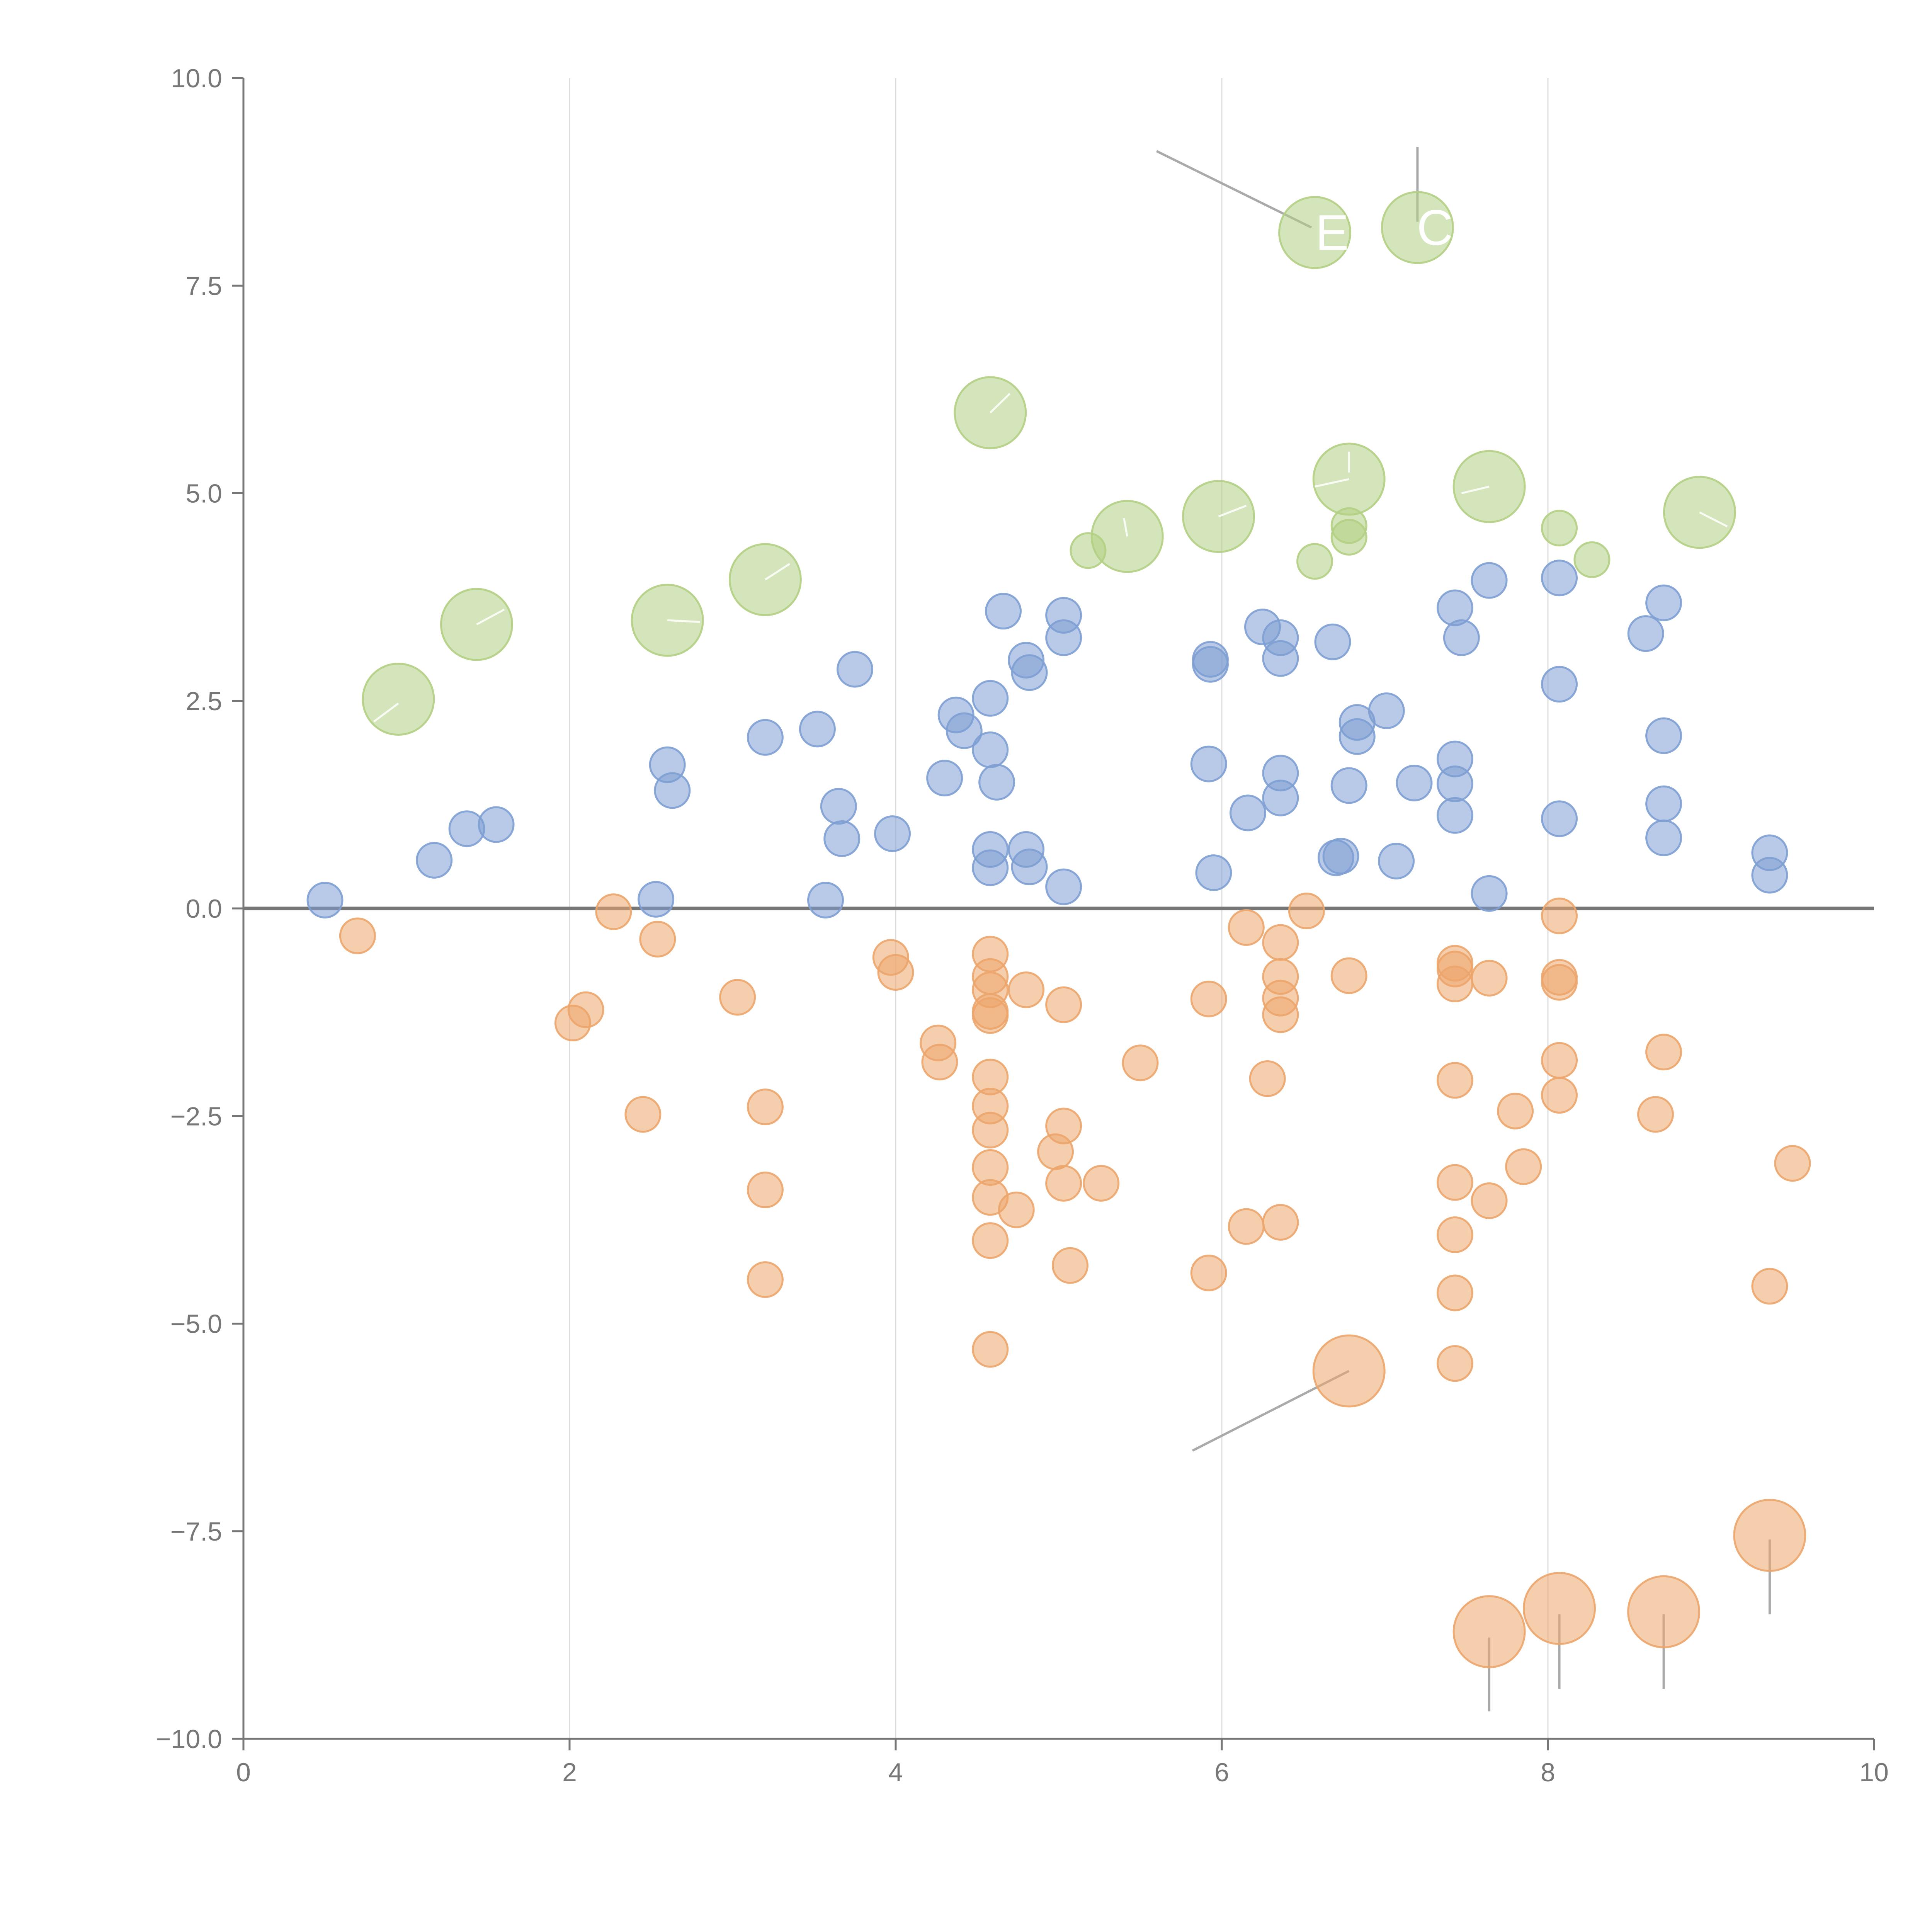  What do you see at coordinates (1435, 228) in the screenshot?
I see `point-label-c: C` at bounding box center [1435, 228].